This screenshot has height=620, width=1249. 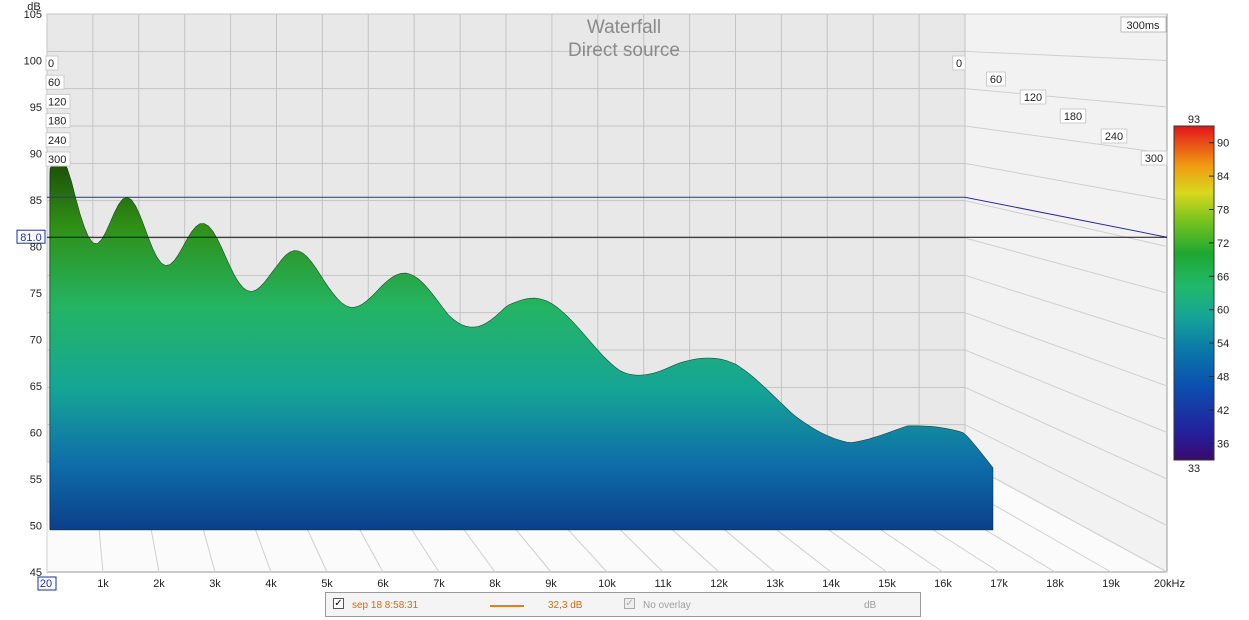 I want to click on colorbar, so click(x=1194, y=293).